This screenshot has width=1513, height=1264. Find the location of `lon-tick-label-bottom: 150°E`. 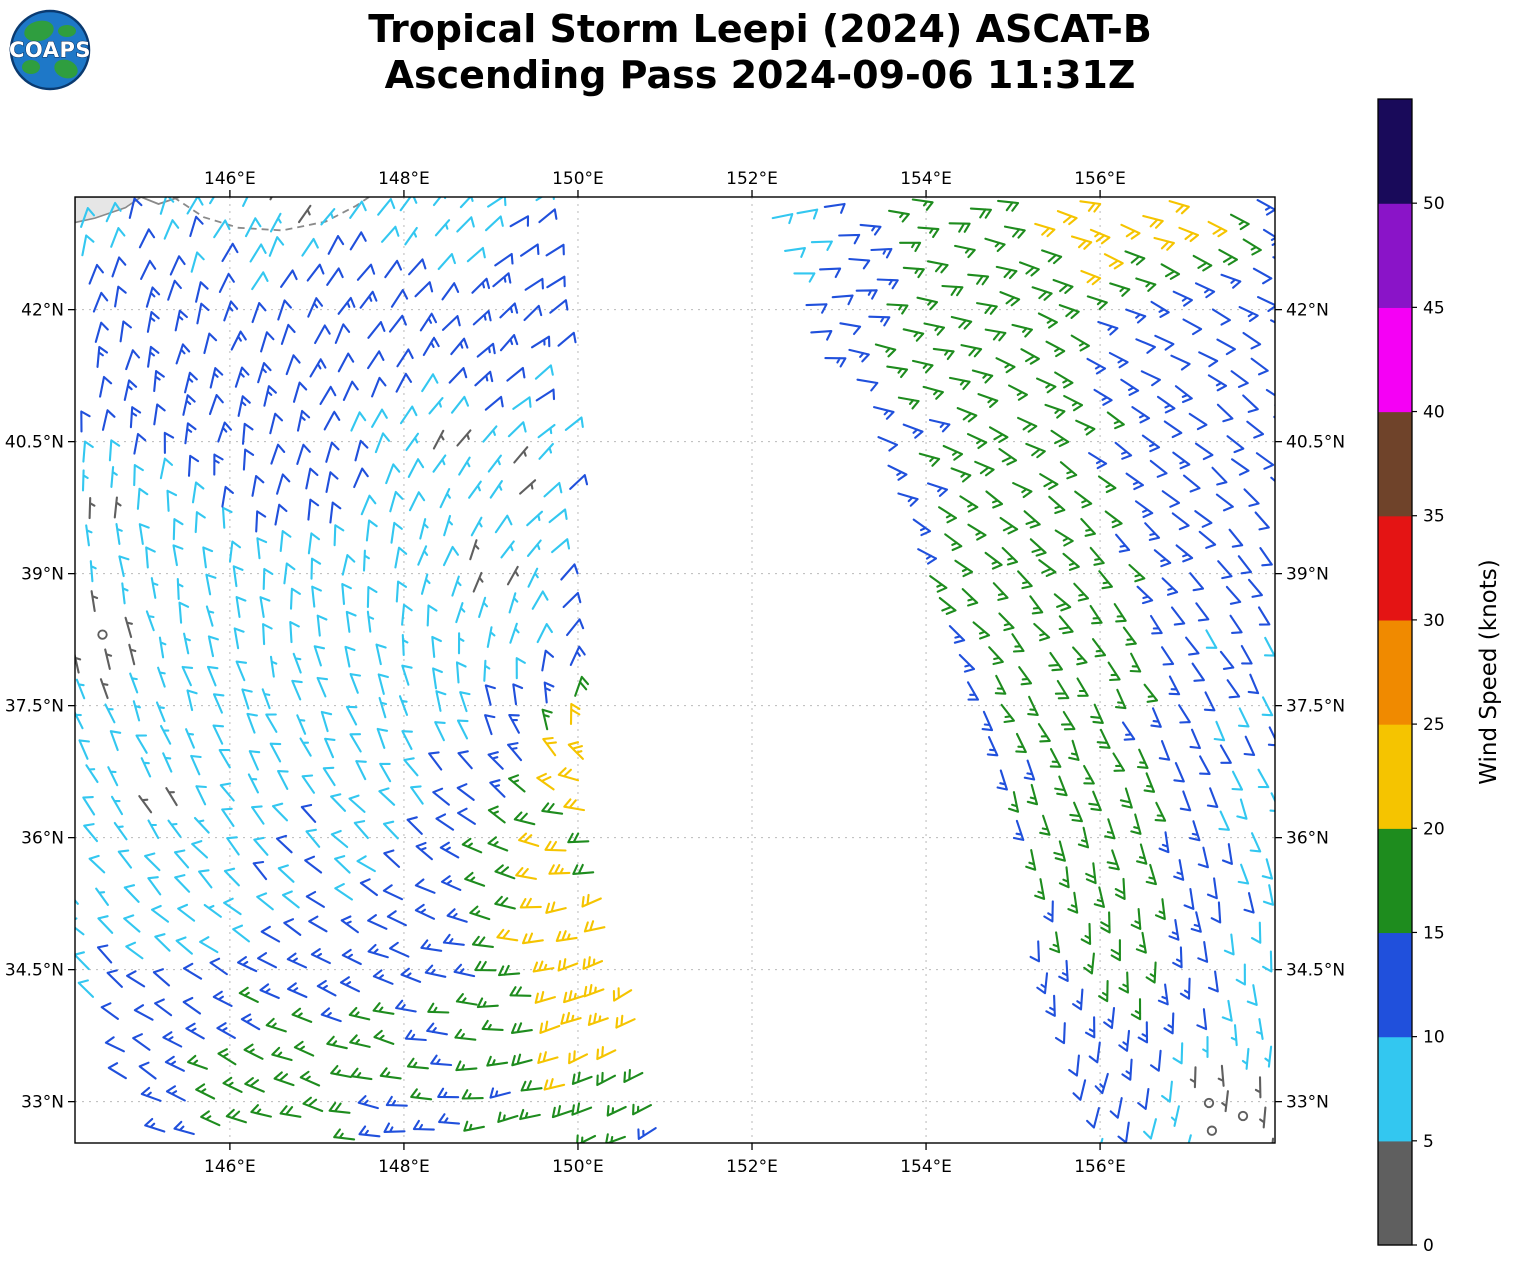

lon-tick-label-bottom: 150°E is located at coordinates (578, 1167).